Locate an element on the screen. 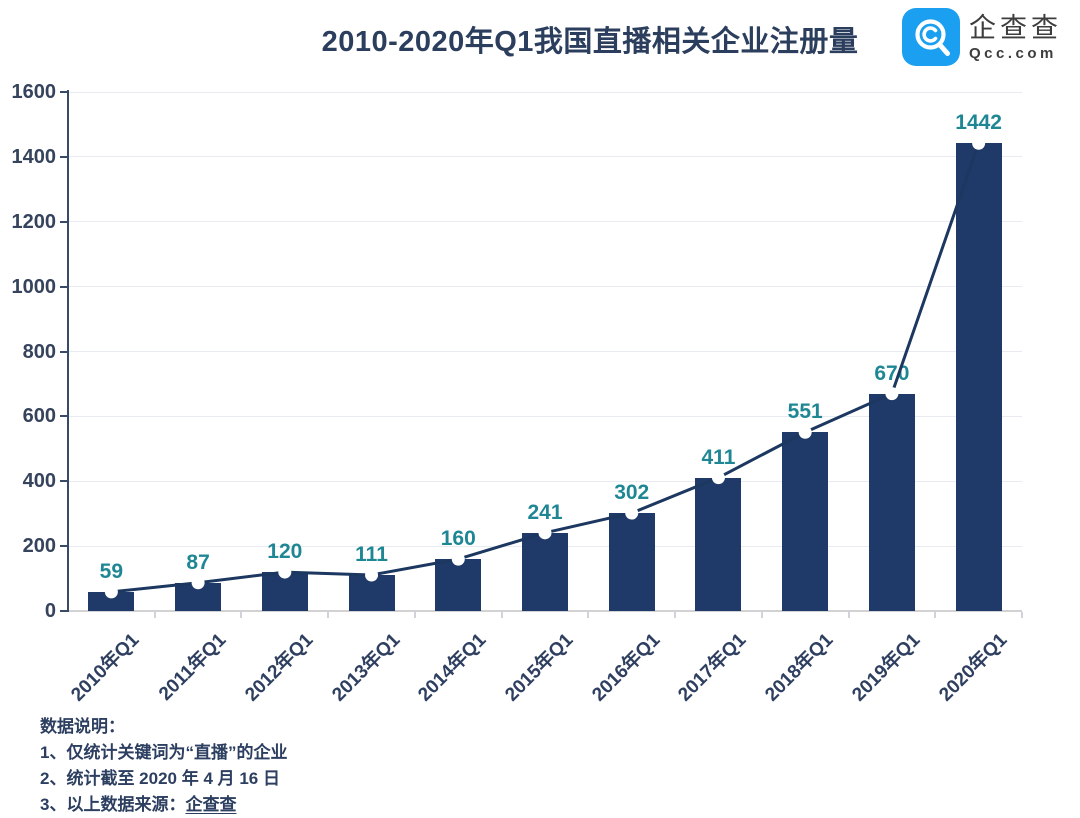  bar-2014年Q1 is located at coordinates (458, 585).